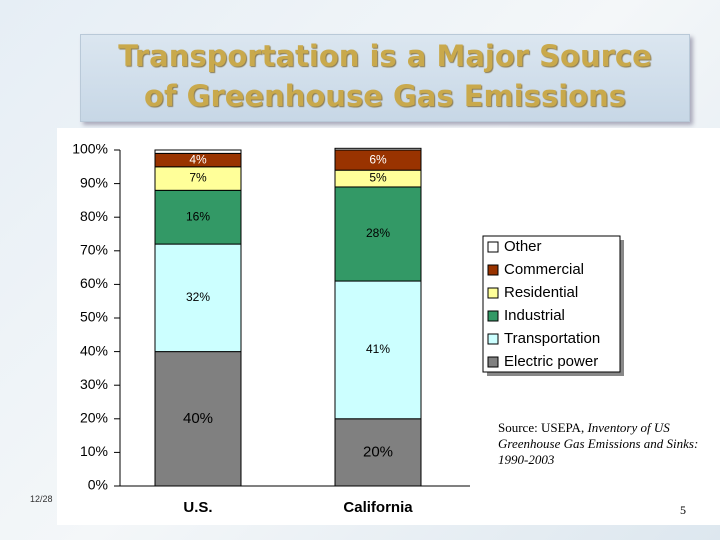 This screenshot has height=540, width=720. Describe the element at coordinates (552, 338) in the screenshot. I see `legend-label: Transportation` at that location.